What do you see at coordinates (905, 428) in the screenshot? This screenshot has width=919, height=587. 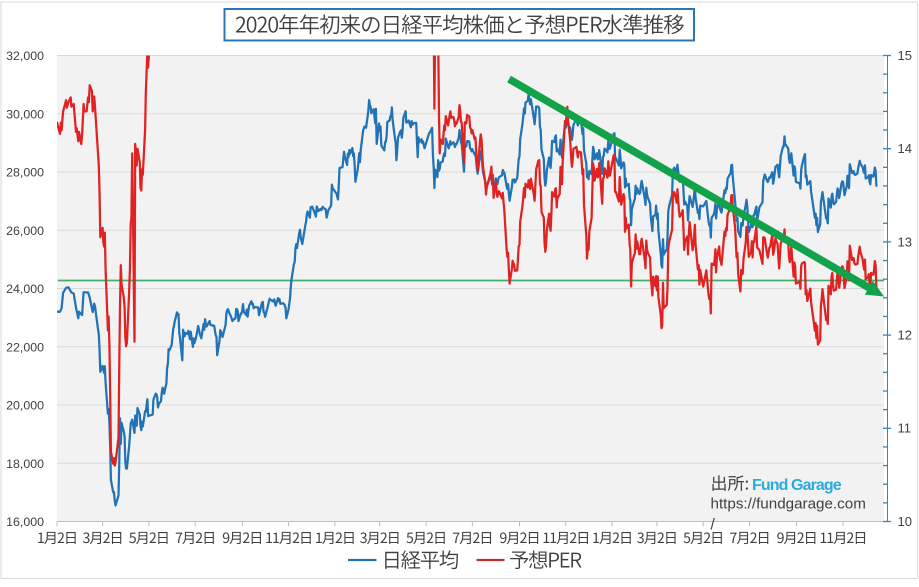 I see `svg-text: 11` at bounding box center [905, 428].